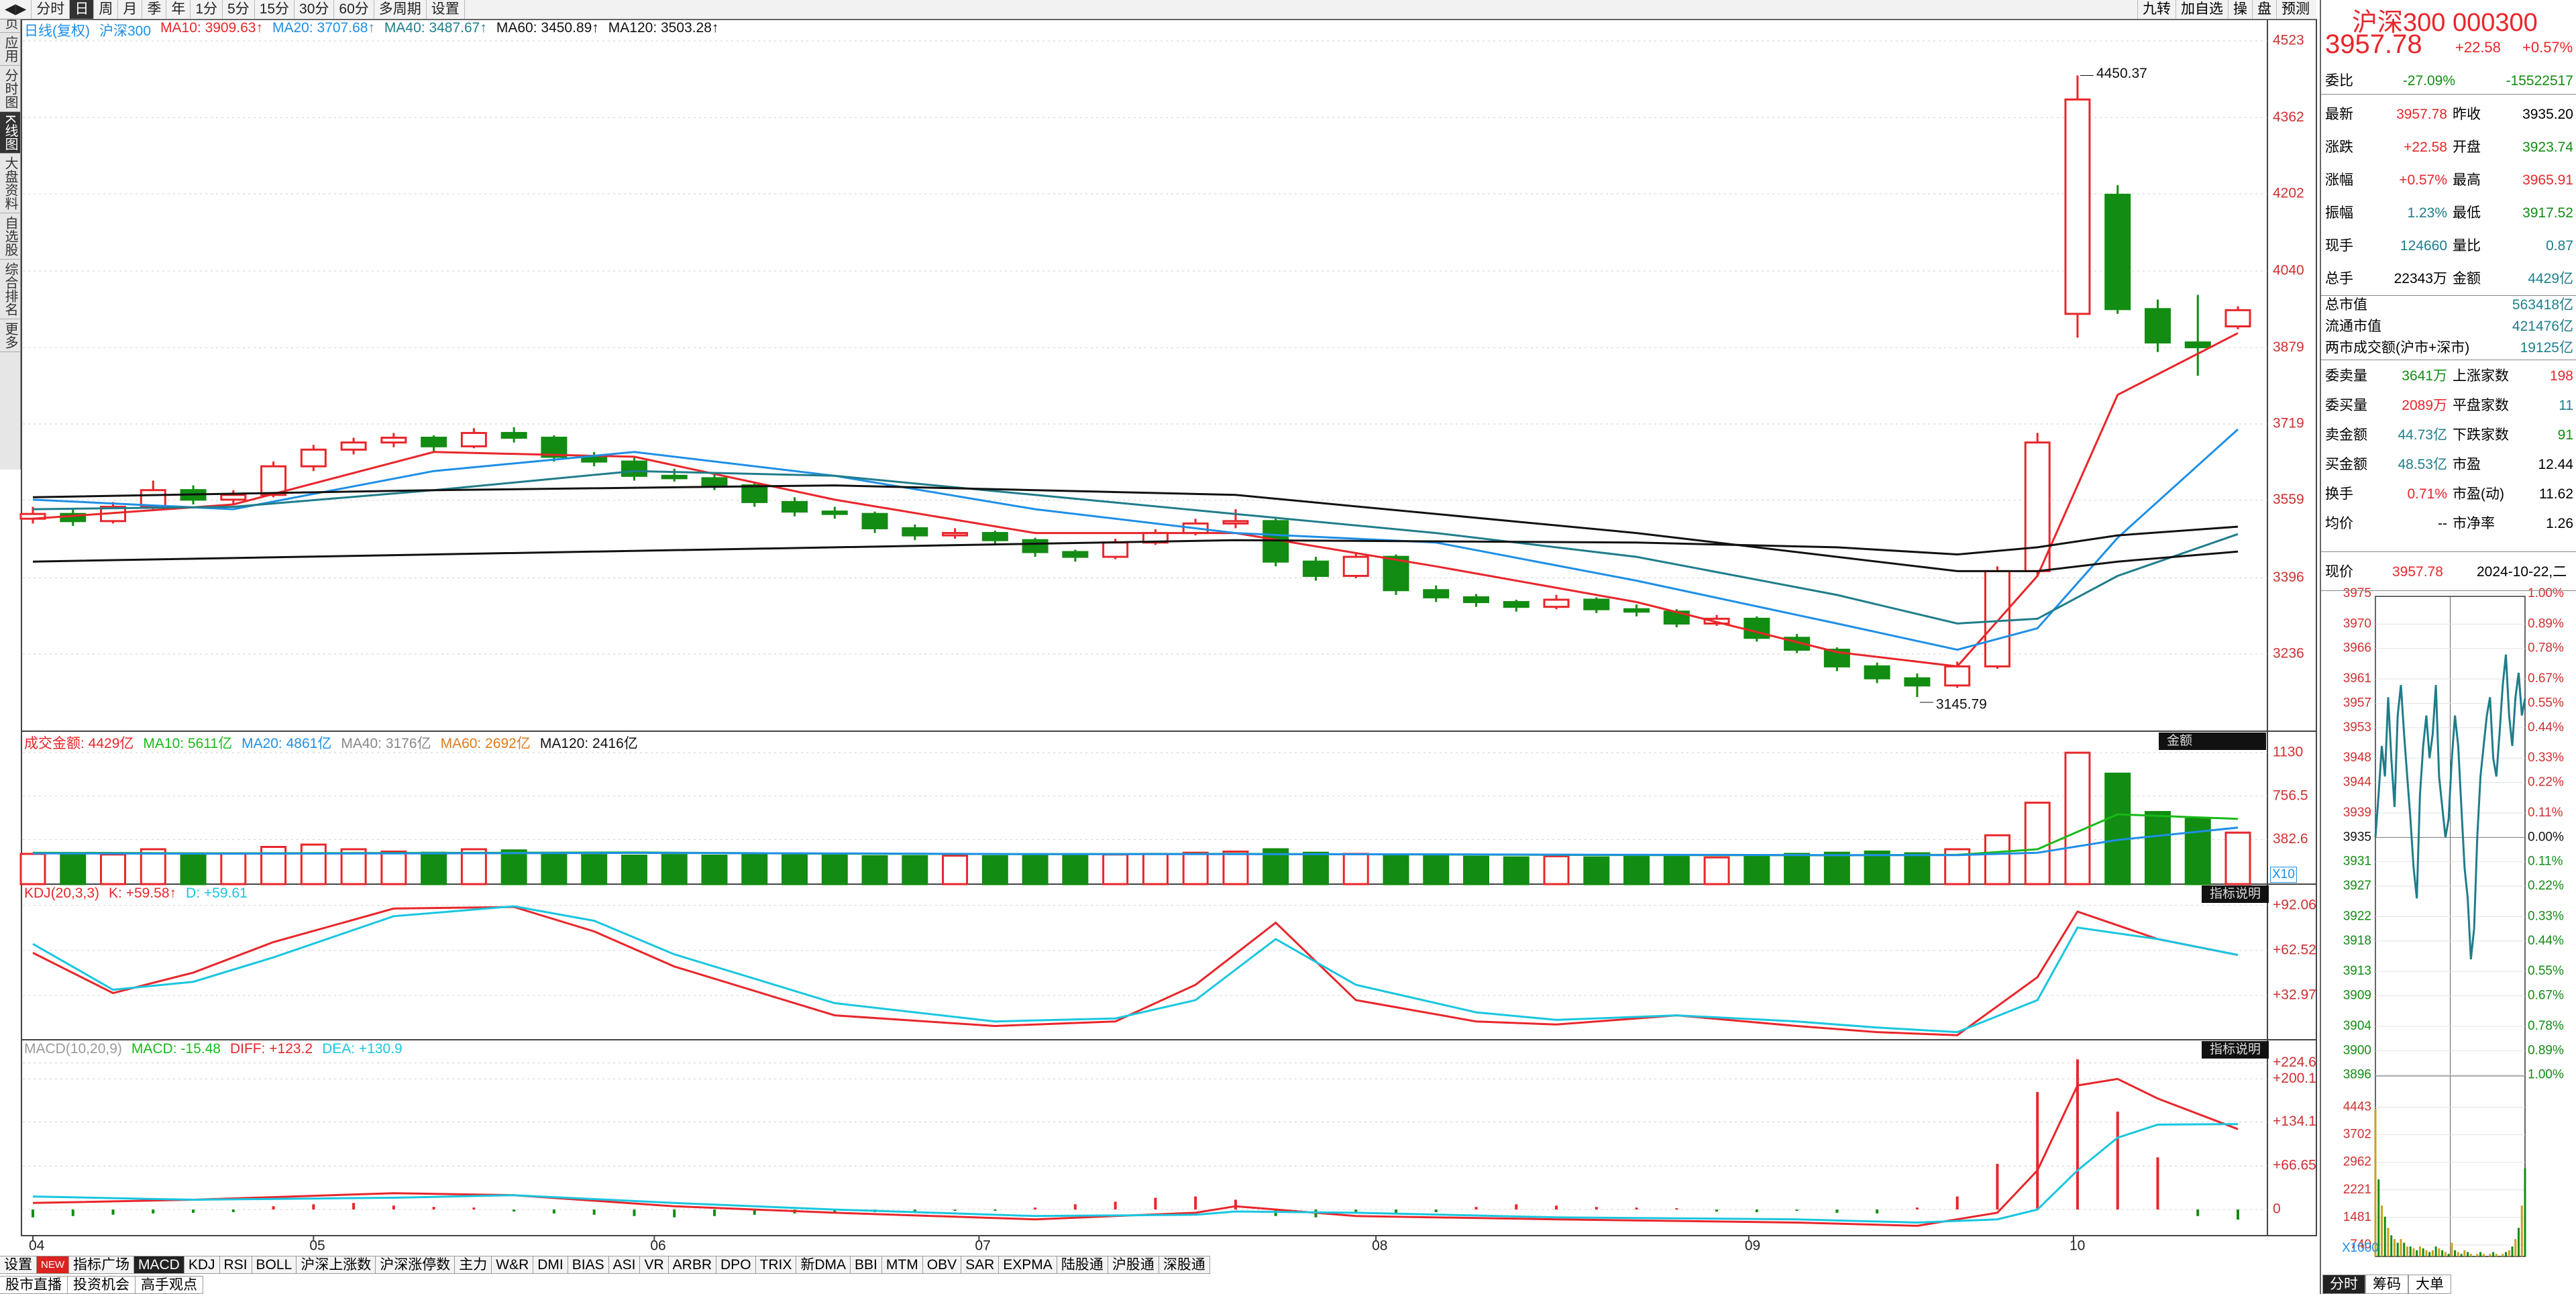 This screenshot has height=1294, width=2576. What do you see at coordinates (2346, 435) in the screenshot?
I see `quote-cell: 卖金额` at bounding box center [2346, 435].